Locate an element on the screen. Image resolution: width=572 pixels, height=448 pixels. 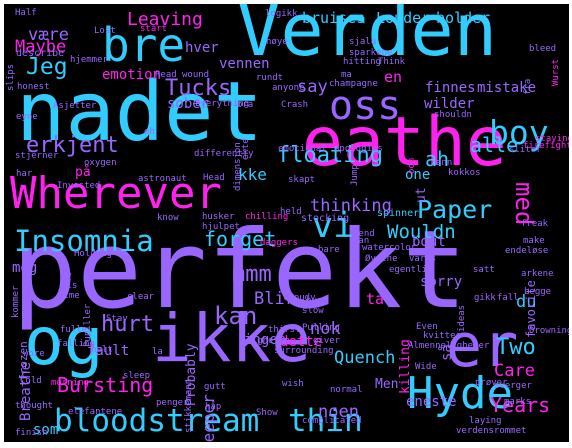
word: fall is located at coordinates (508, 298).